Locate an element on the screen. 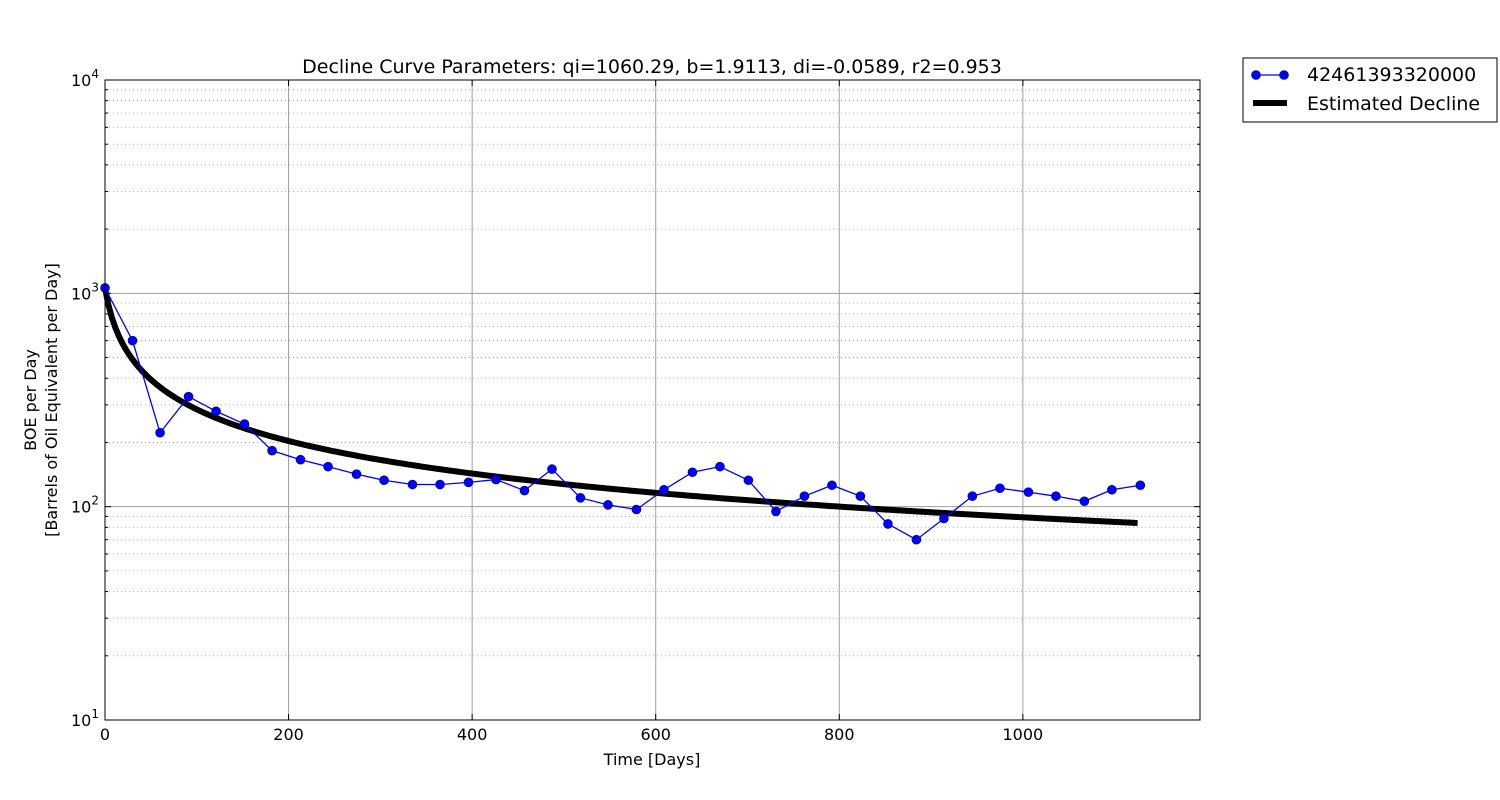 This screenshot has height=800, width=1500. y-axis-label-line2: [Barrels of Oil Equivalent per Day] is located at coordinates (51, 400).